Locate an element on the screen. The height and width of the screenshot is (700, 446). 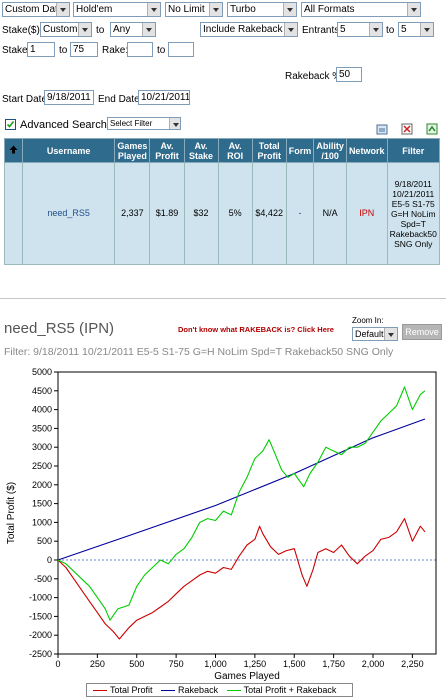
header-network: Network is located at coordinates (366, 150).